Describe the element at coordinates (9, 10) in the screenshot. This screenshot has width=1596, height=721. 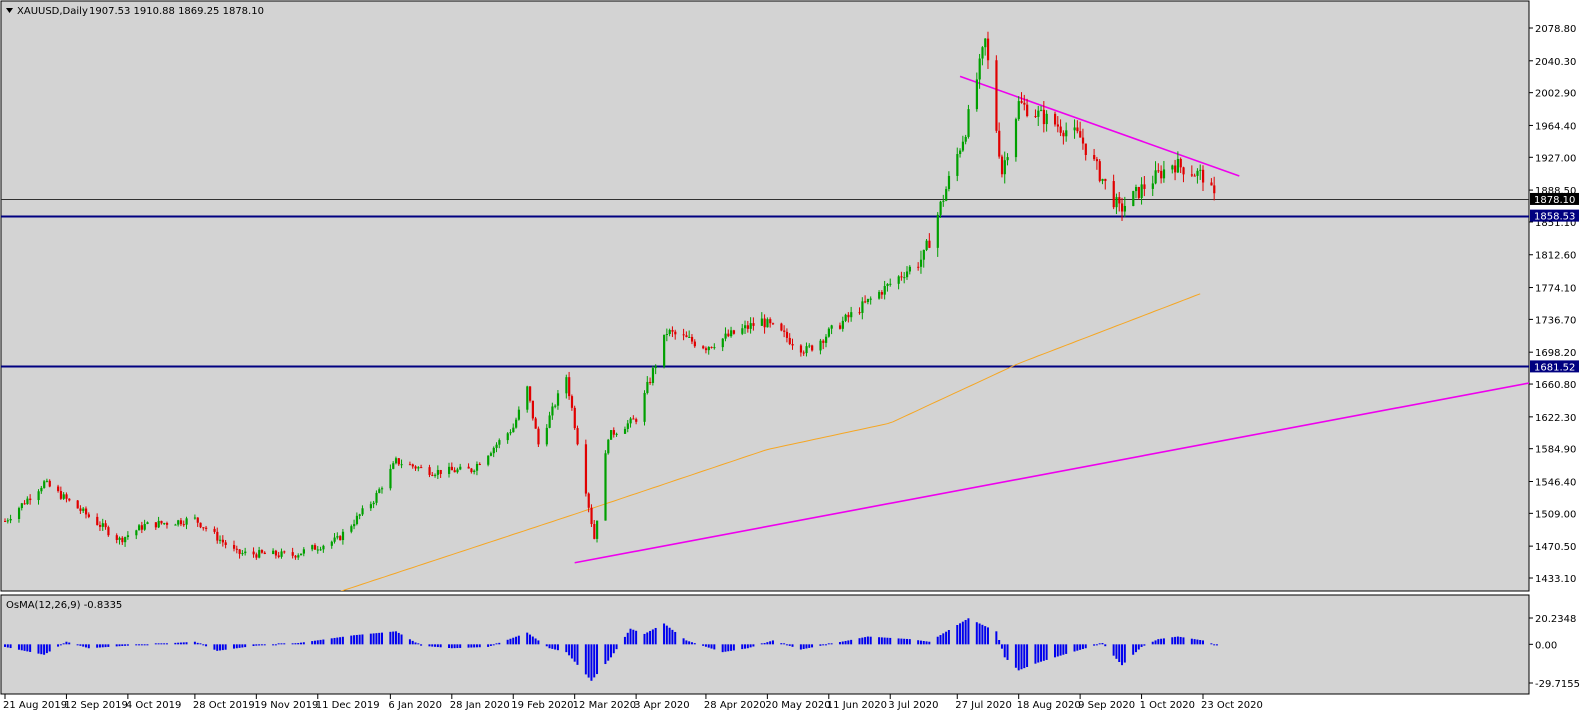
I see `symbol-dropdown-icon` at that location.